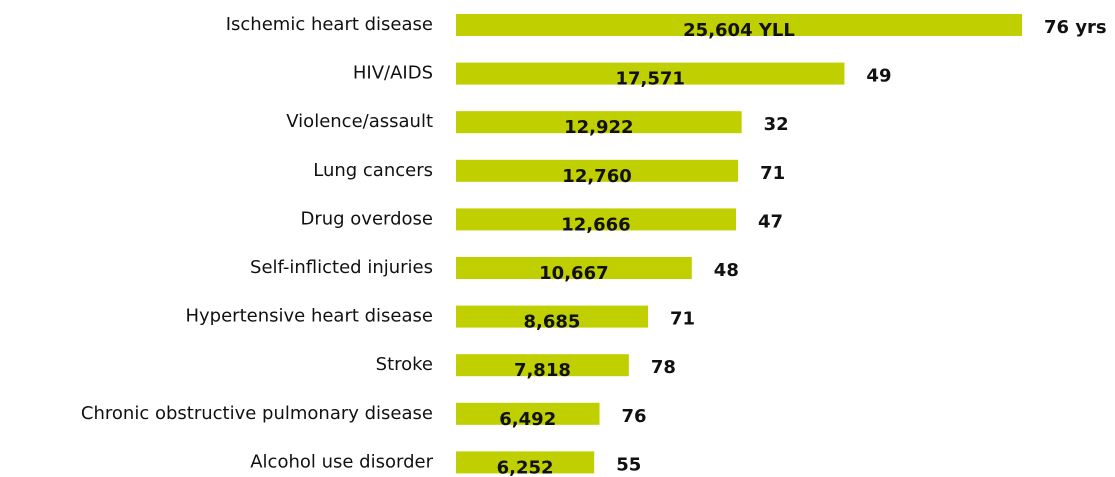 Image resolution: width=1115 pixels, height=477 pixels. Describe the element at coordinates (726, 270) in the screenshot. I see `secondary-value-label: 48` at that location.